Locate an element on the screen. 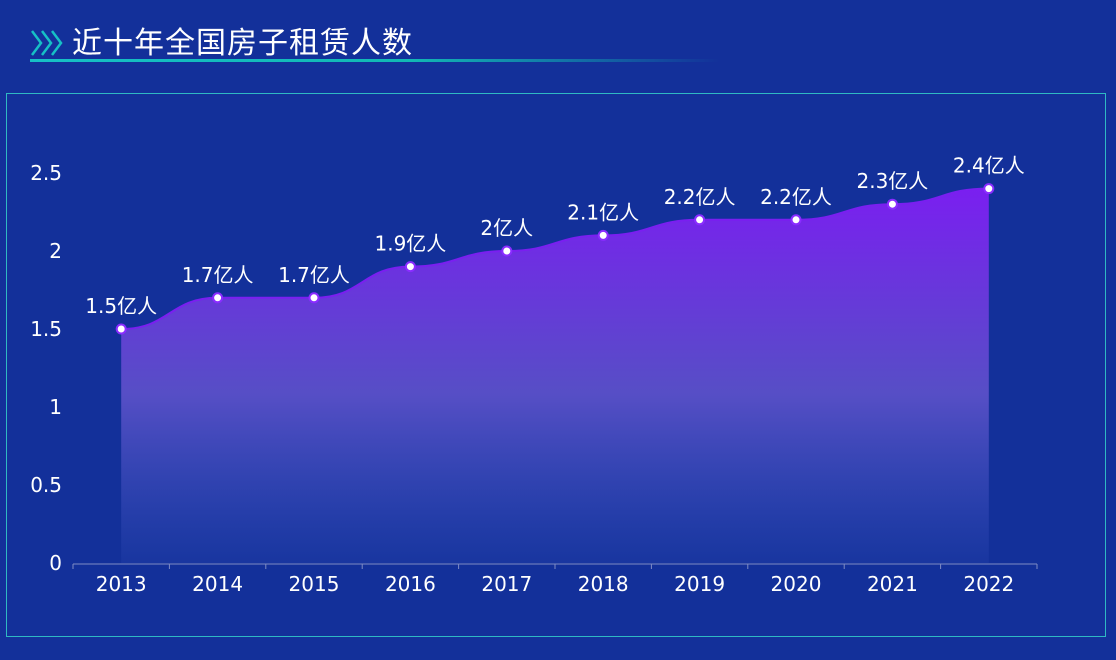 This screenshot has height=660, width=1116. data-label: 1.5亿人 is located at coordinates (121, 306).